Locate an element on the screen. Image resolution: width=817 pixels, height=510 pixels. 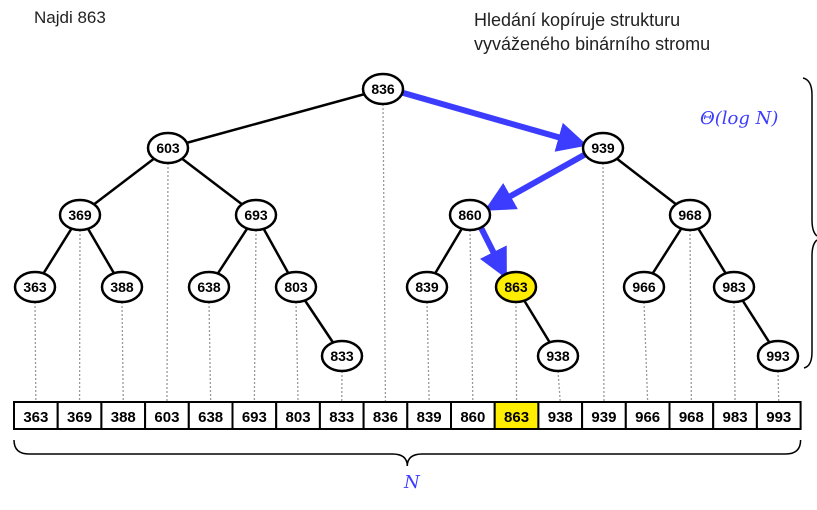
subtitle-line-1: Hledání kopíruje strukturu is located at coordinates (592, 20).